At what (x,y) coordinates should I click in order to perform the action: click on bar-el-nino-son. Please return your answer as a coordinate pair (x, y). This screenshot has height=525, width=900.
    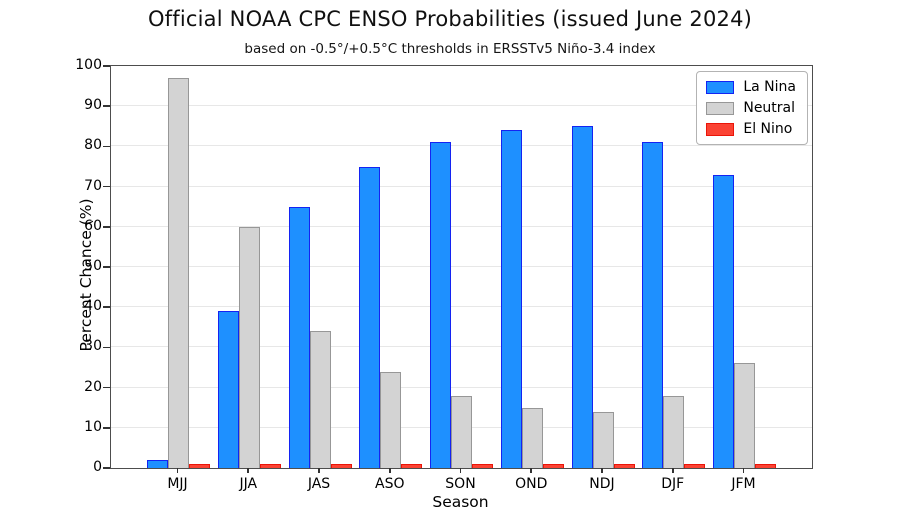
    Looking at the image, I should click on (482, 465).